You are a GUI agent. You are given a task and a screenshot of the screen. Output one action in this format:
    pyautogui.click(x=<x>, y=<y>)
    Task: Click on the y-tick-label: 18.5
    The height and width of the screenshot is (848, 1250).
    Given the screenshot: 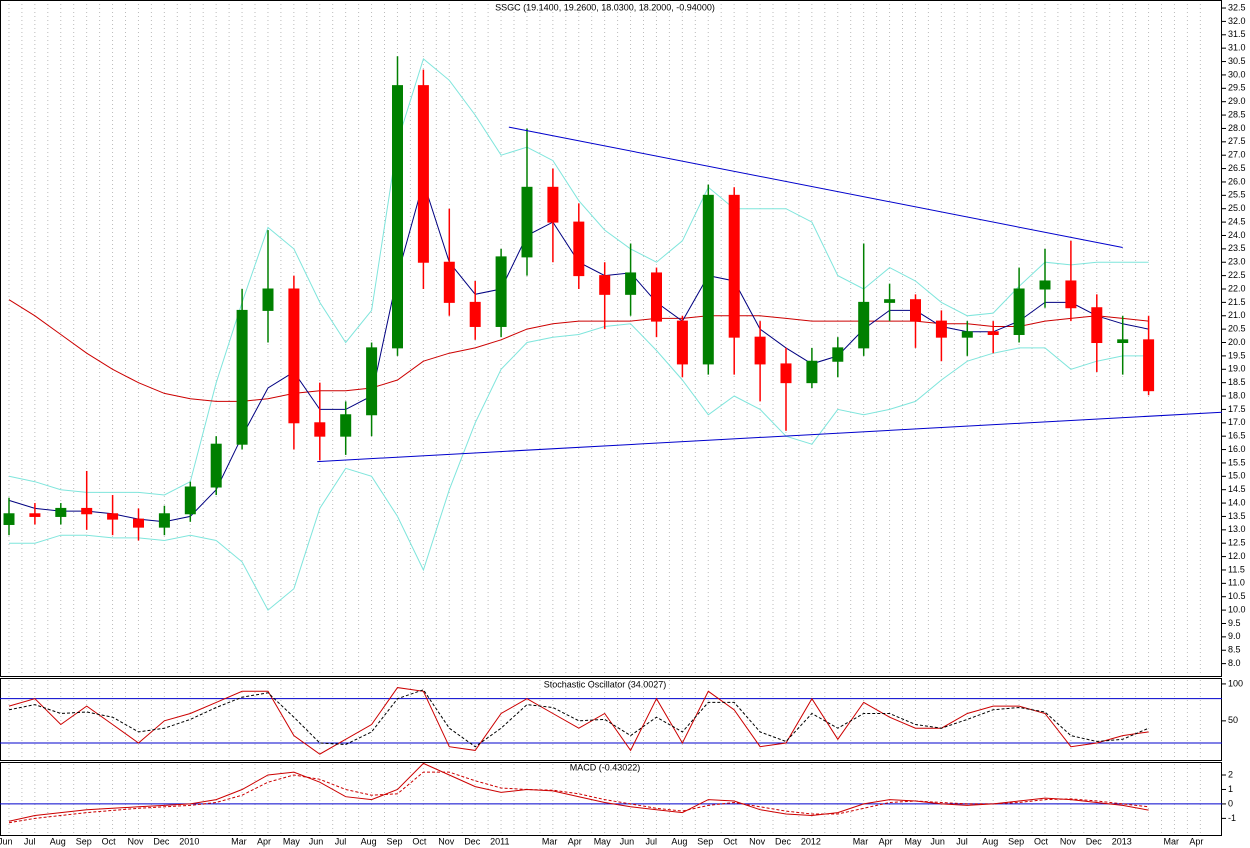 What is the action you would take?
    pyautogui.click(x=1237, y=382)
    